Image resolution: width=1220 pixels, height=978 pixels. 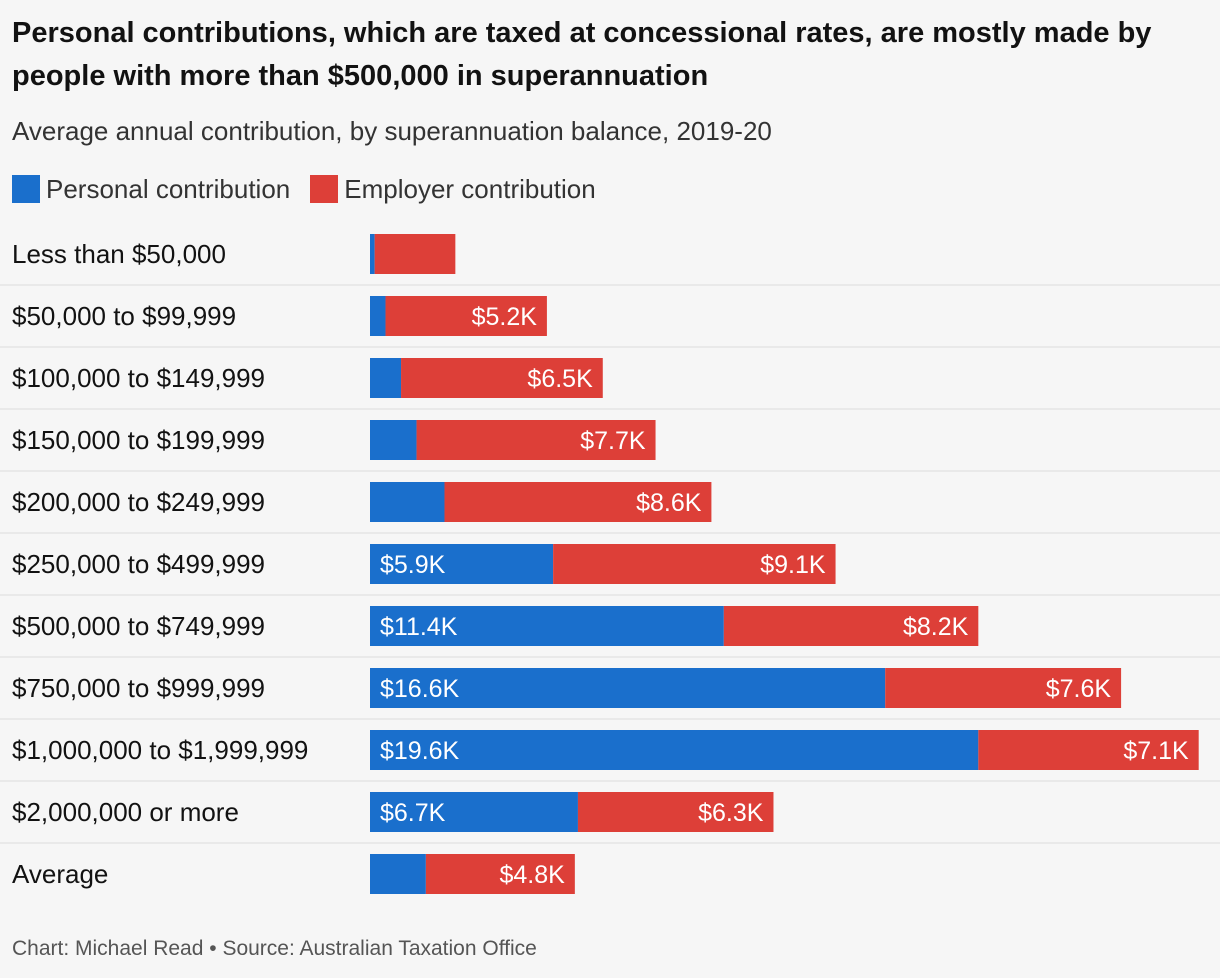 I want to click on category-label: Less than $50,000, so click(x=119, y=254).